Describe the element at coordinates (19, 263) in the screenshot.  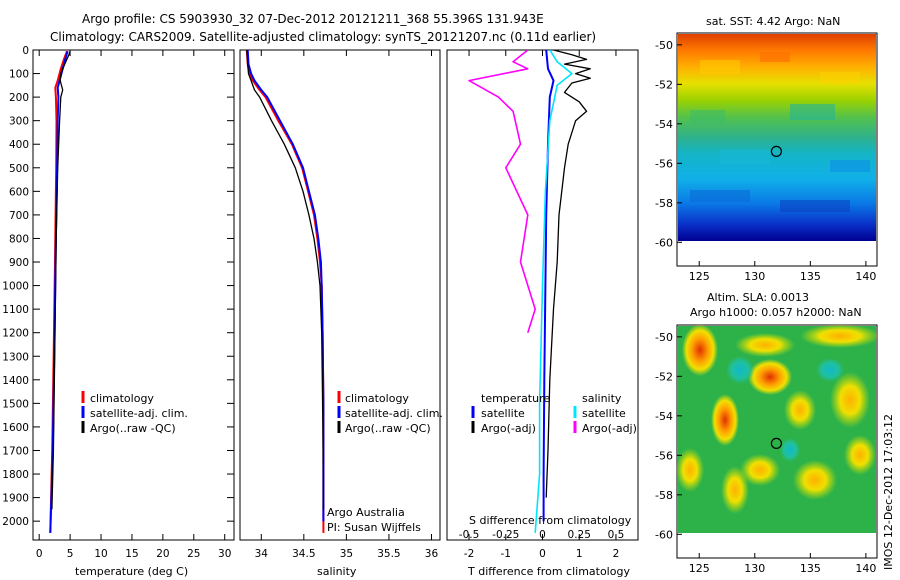
I see `depth-tick-label: 900` at that location.